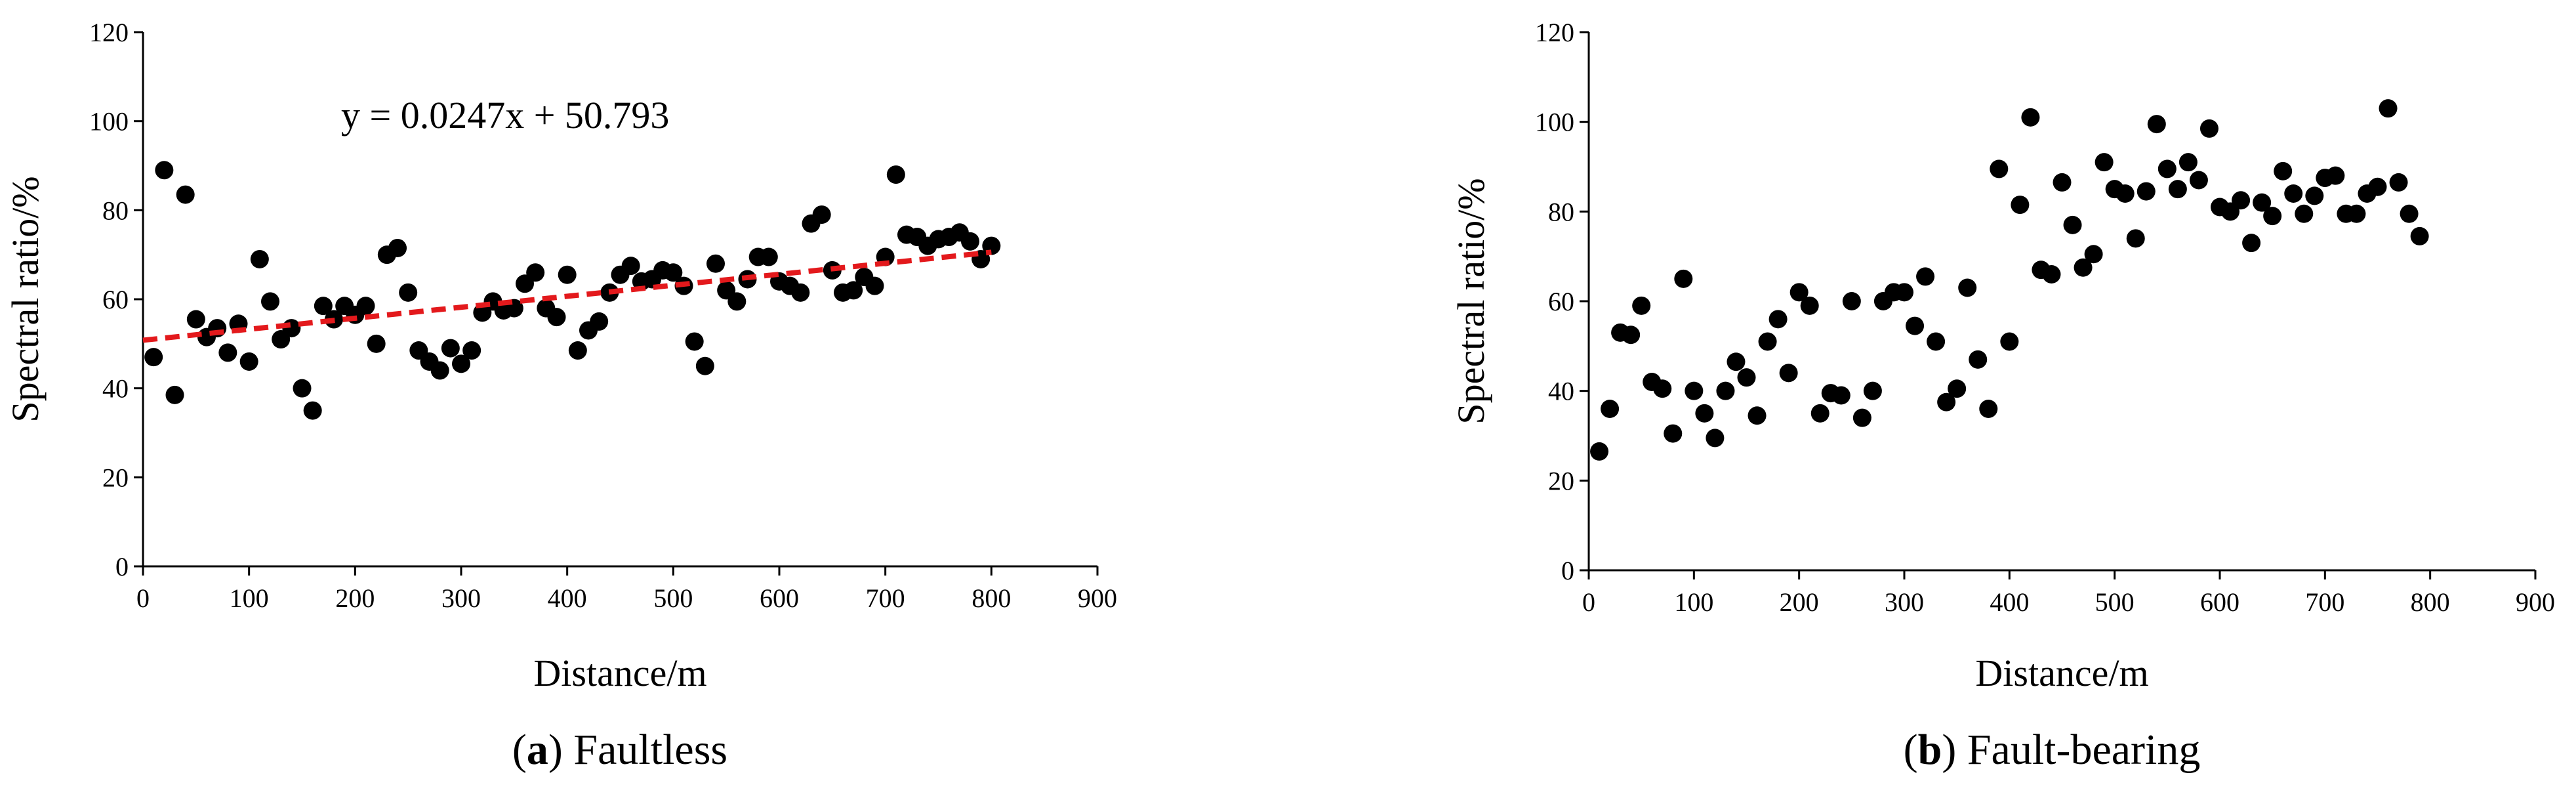 This screenshot has height=798, width=2576. Describe the element at coordinates (645, 750) in the screenshot. I see `caption-a-text: Faultless` at that location.